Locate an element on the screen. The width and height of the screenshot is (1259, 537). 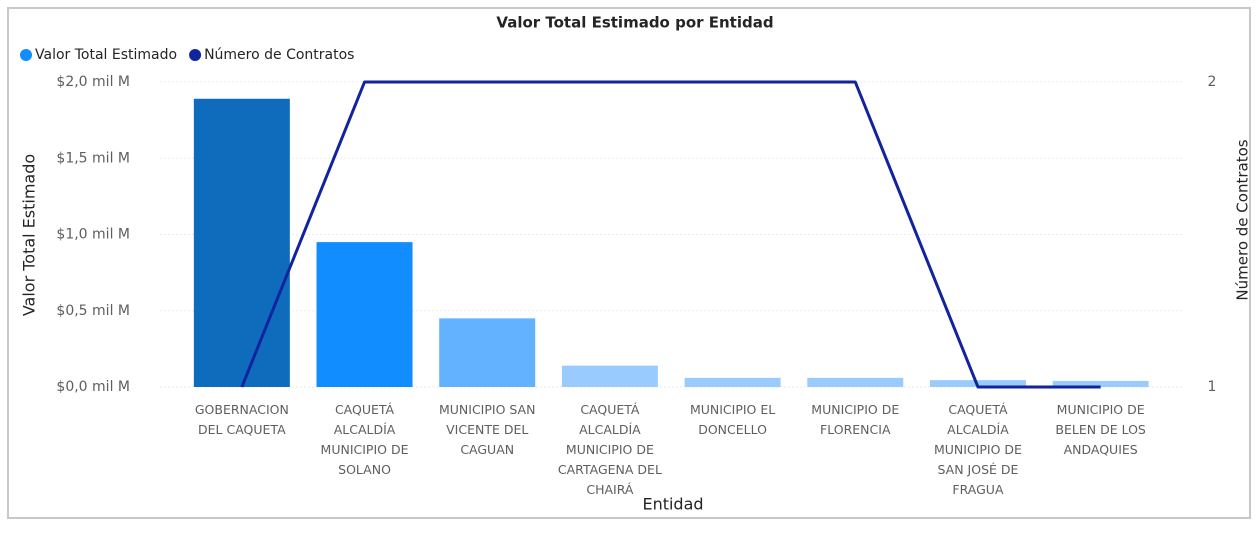
x-tick-label: MUNICIPIO EL DONCELLO is located at coordinates (732, 419).